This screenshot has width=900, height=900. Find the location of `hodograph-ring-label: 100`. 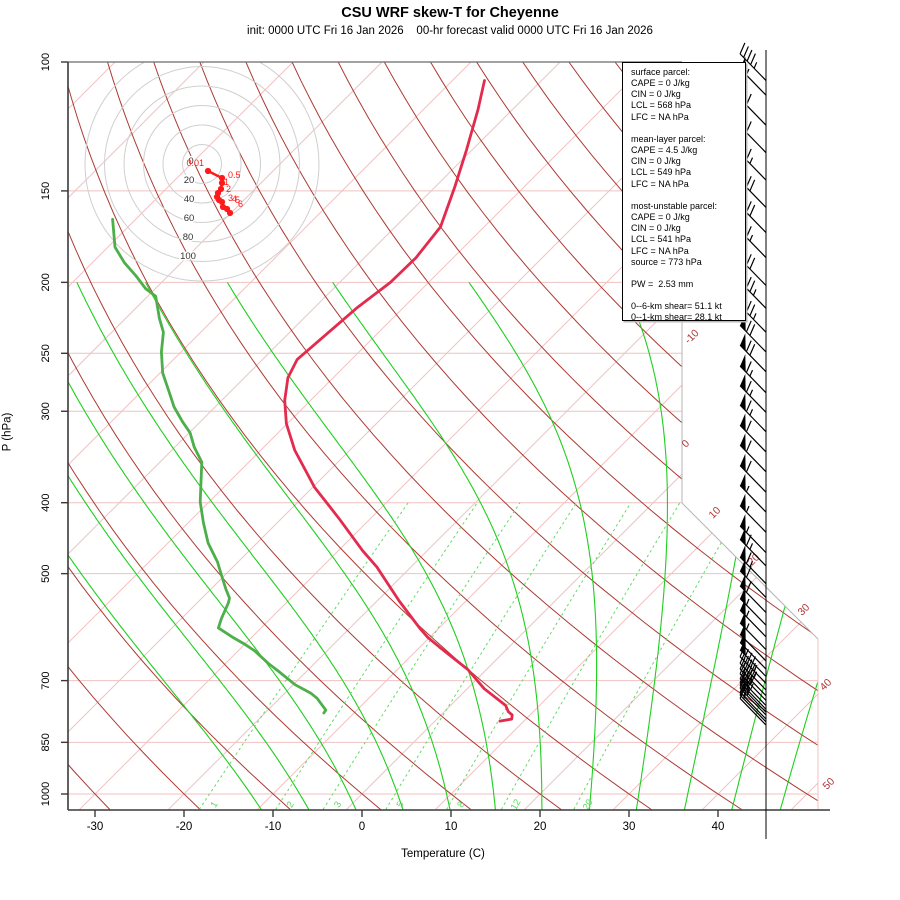

hodograph-ring-label: 100 is located at coordinates (188, 256).